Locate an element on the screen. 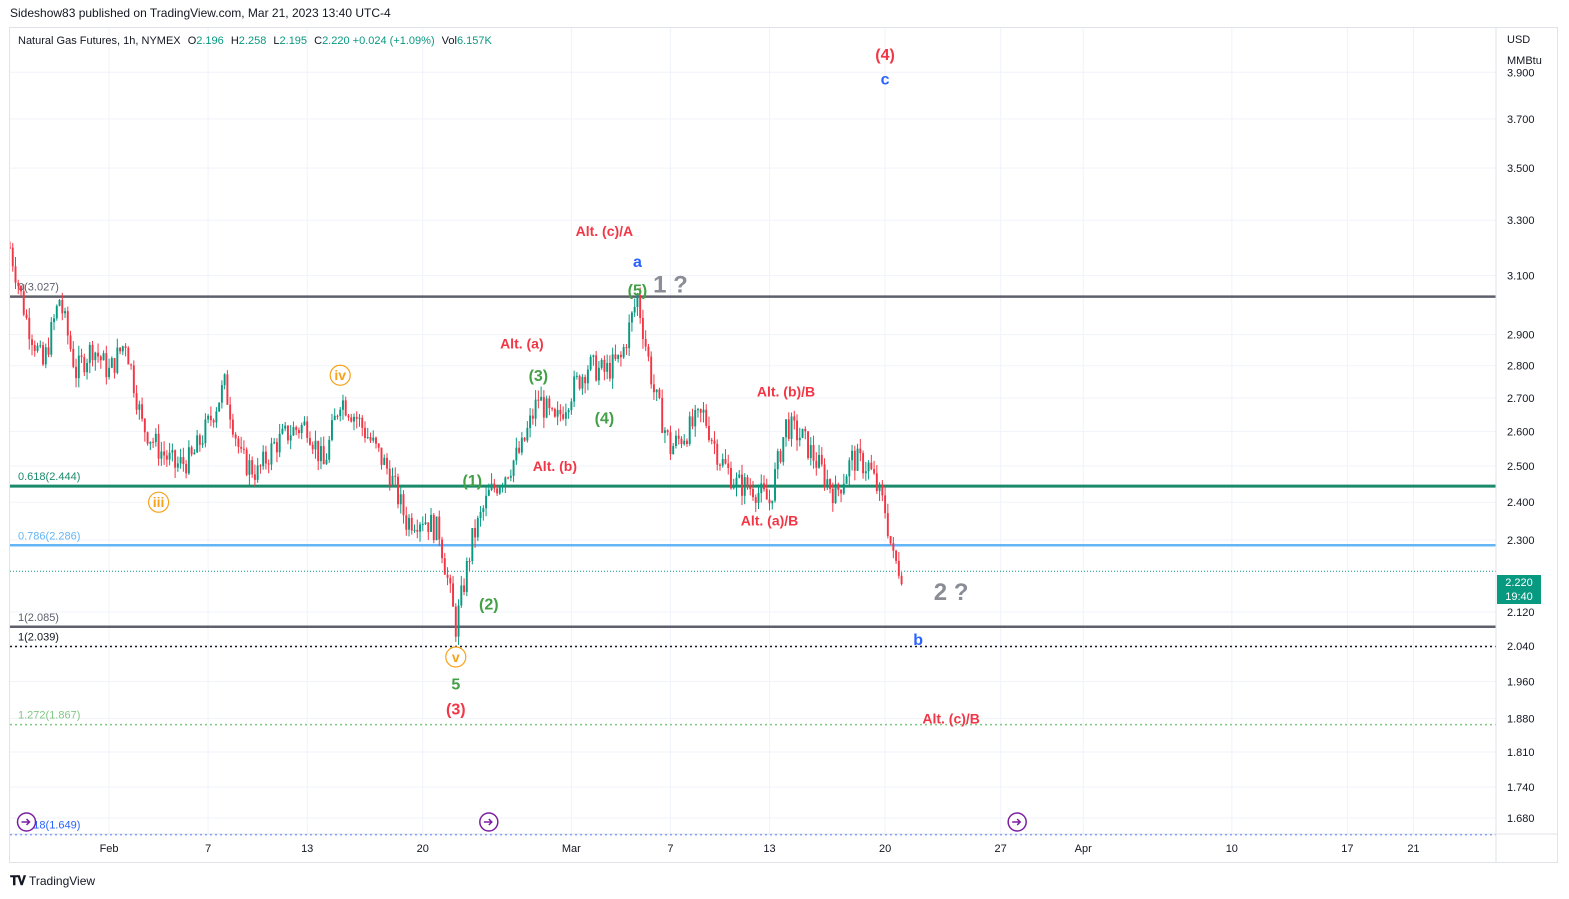  tradingview-logo: 𝐓𝐕 TradingView is located at coordinates (52, 881).